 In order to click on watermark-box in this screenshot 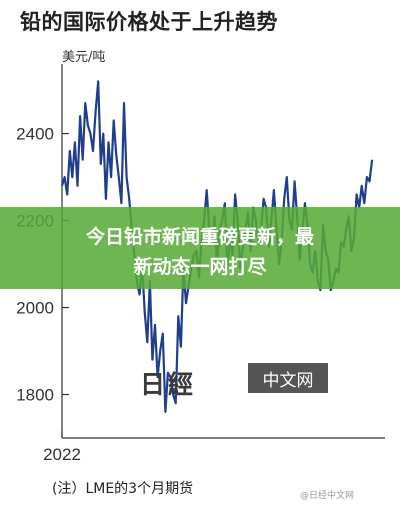, I will do `click(288, 378)`.